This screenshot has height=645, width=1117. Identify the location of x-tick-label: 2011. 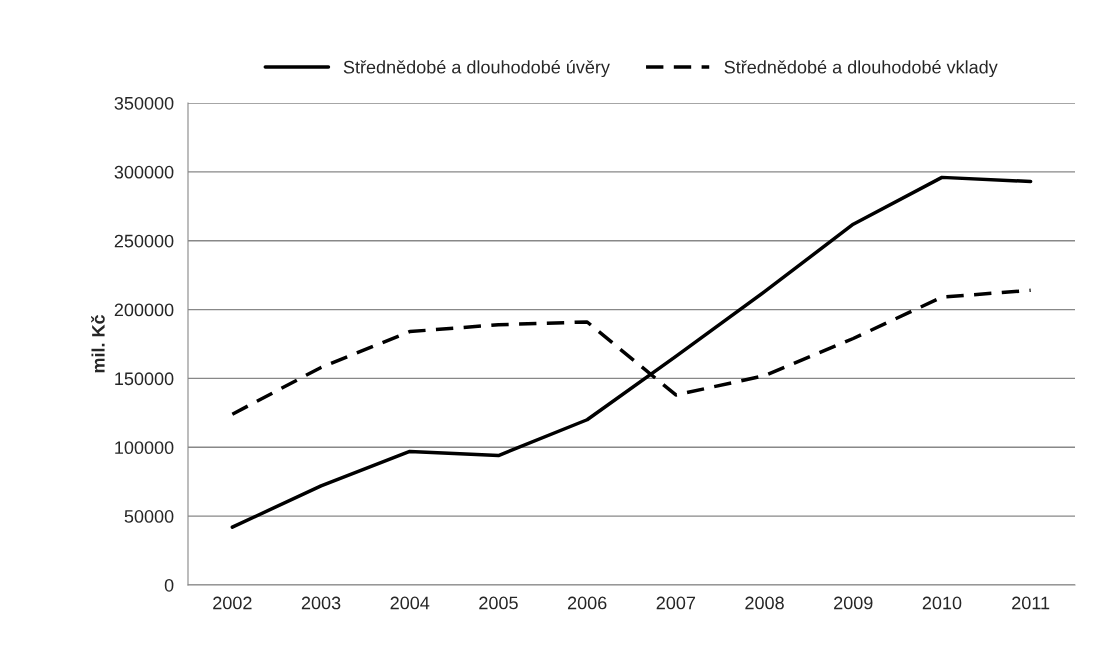
(1031, 603).